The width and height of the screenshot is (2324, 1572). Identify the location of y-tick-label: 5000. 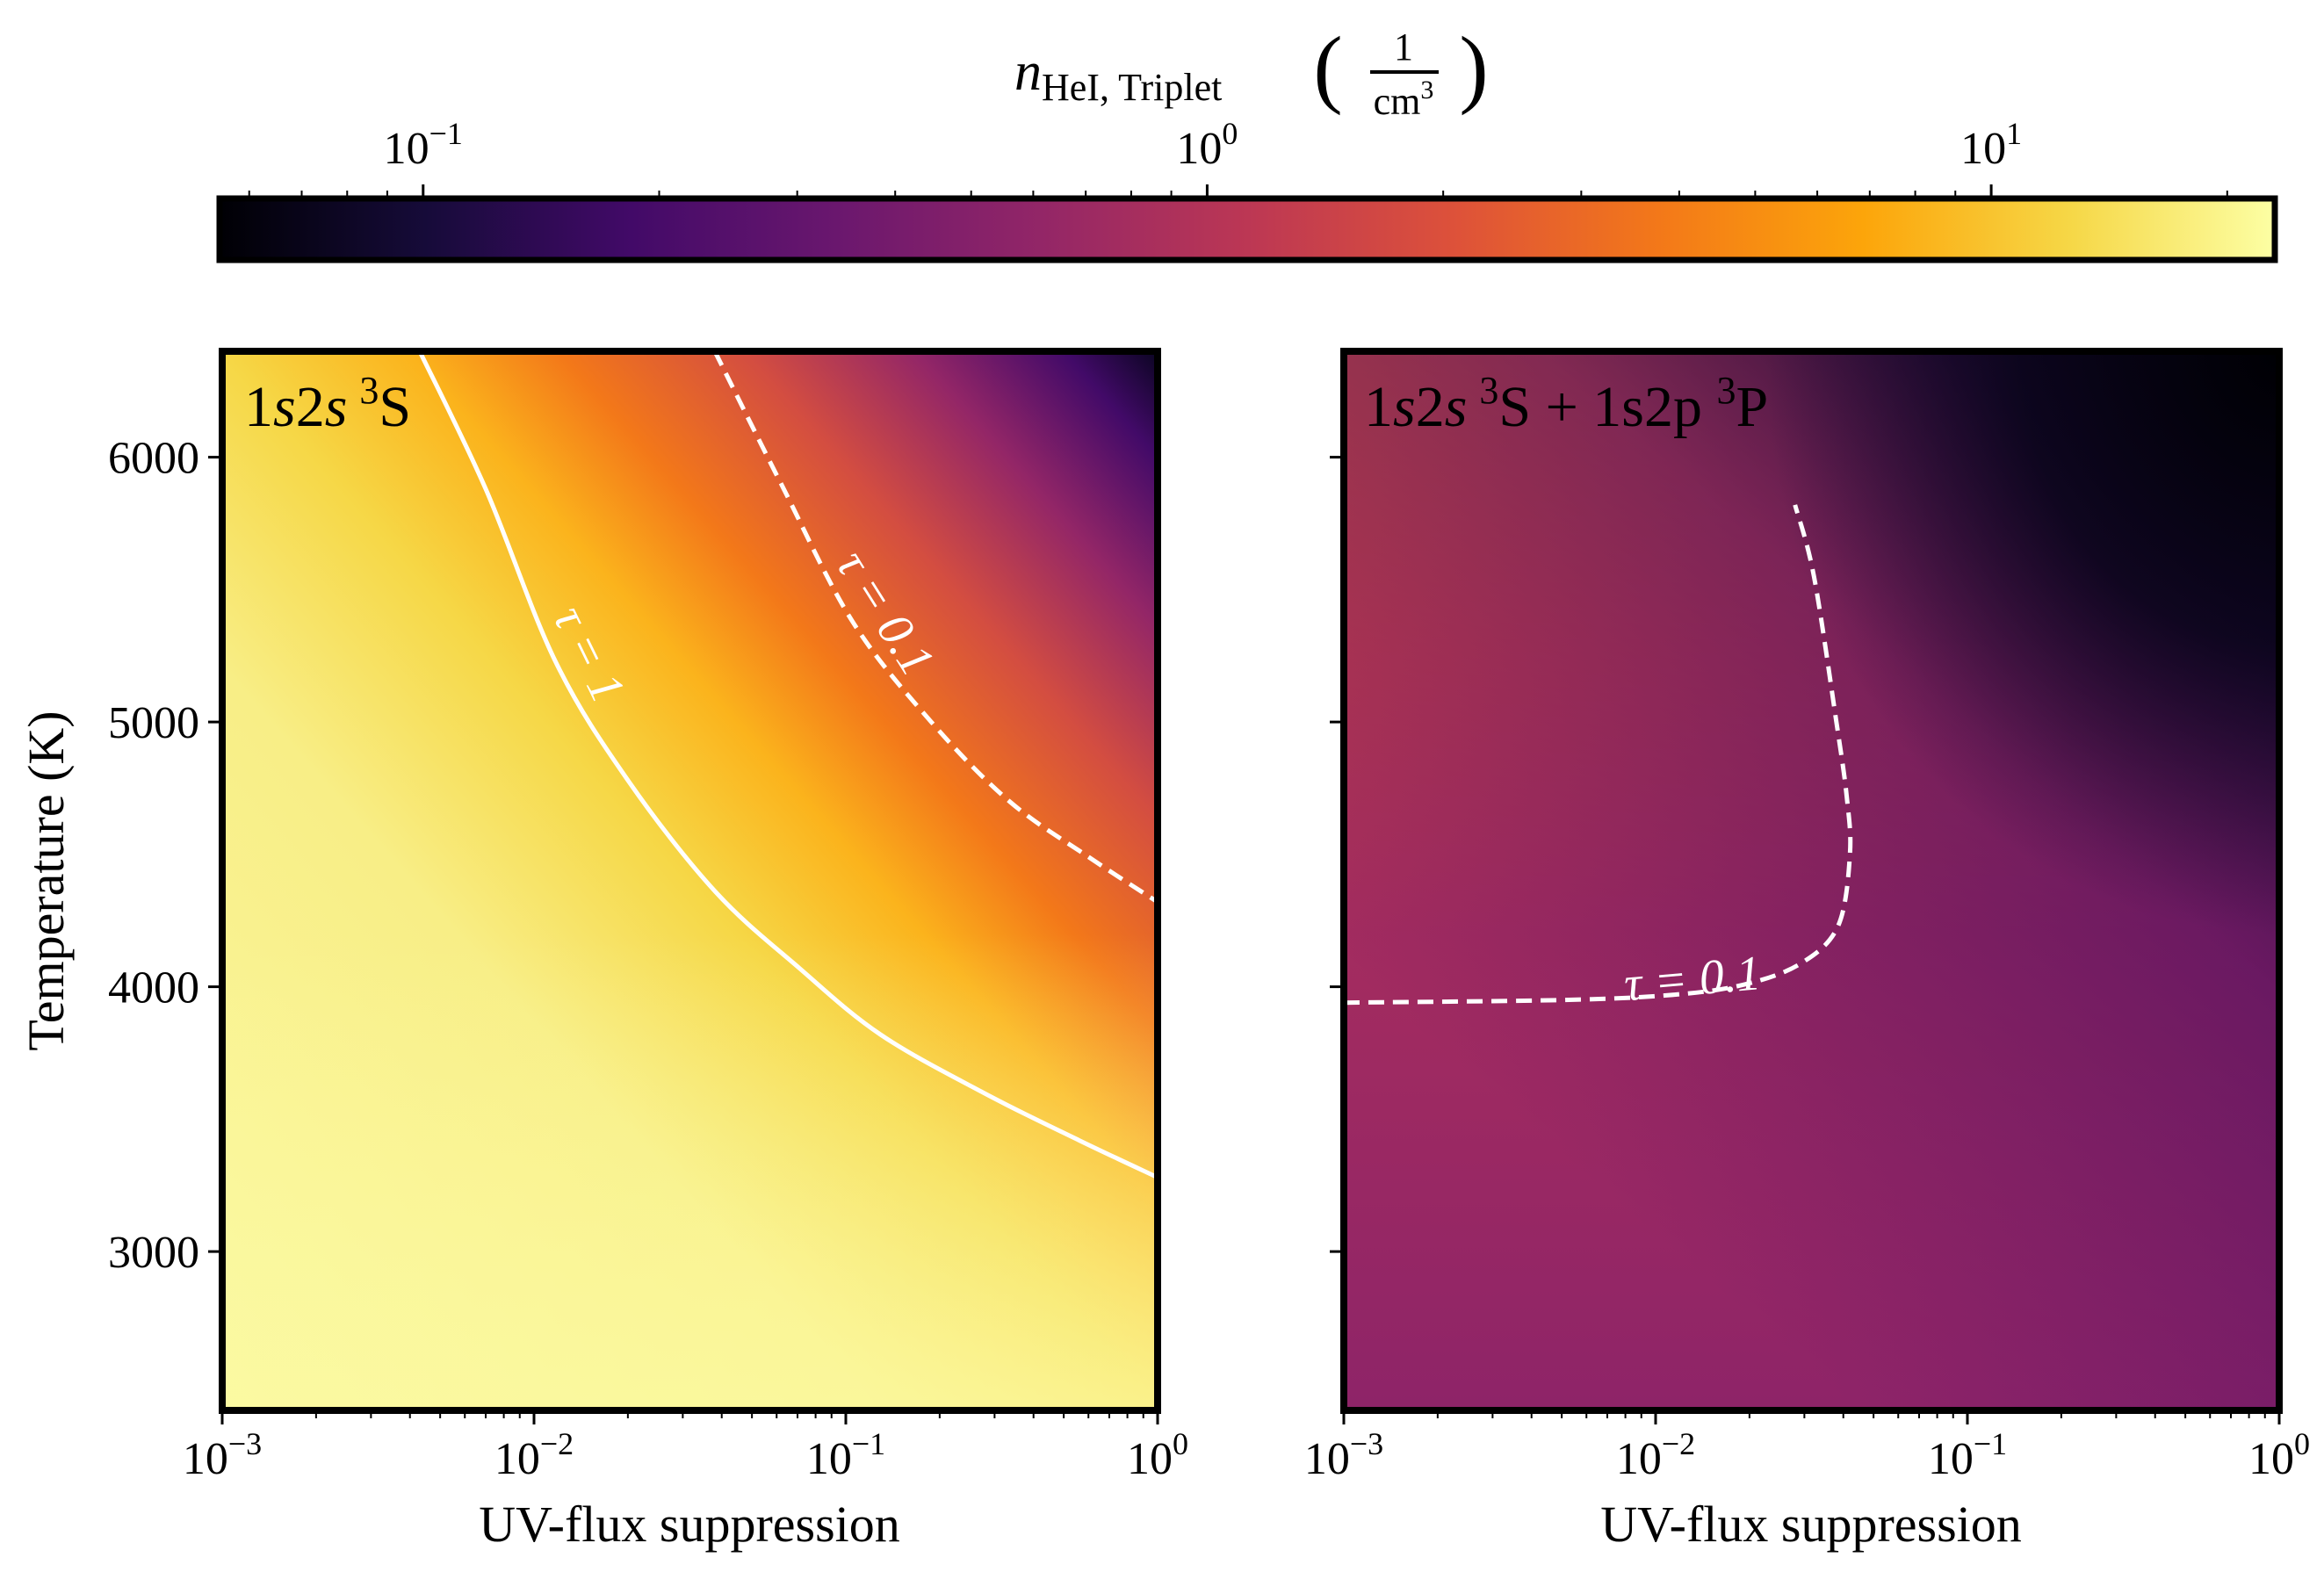
(153, 723).